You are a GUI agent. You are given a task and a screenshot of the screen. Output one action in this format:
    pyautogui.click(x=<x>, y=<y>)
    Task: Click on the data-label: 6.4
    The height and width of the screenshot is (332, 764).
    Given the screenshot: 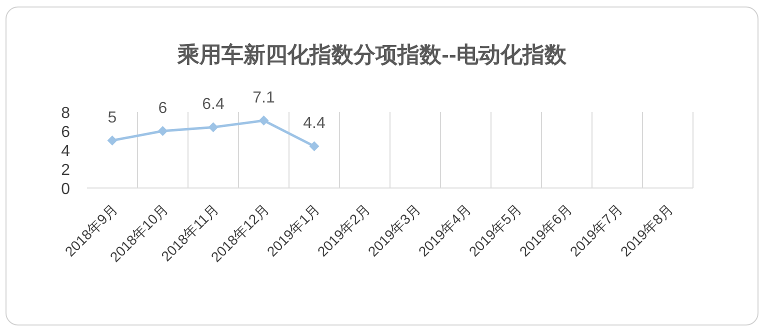 What is the action you would take?
    pyautogui.click(x=213, y=105)
    